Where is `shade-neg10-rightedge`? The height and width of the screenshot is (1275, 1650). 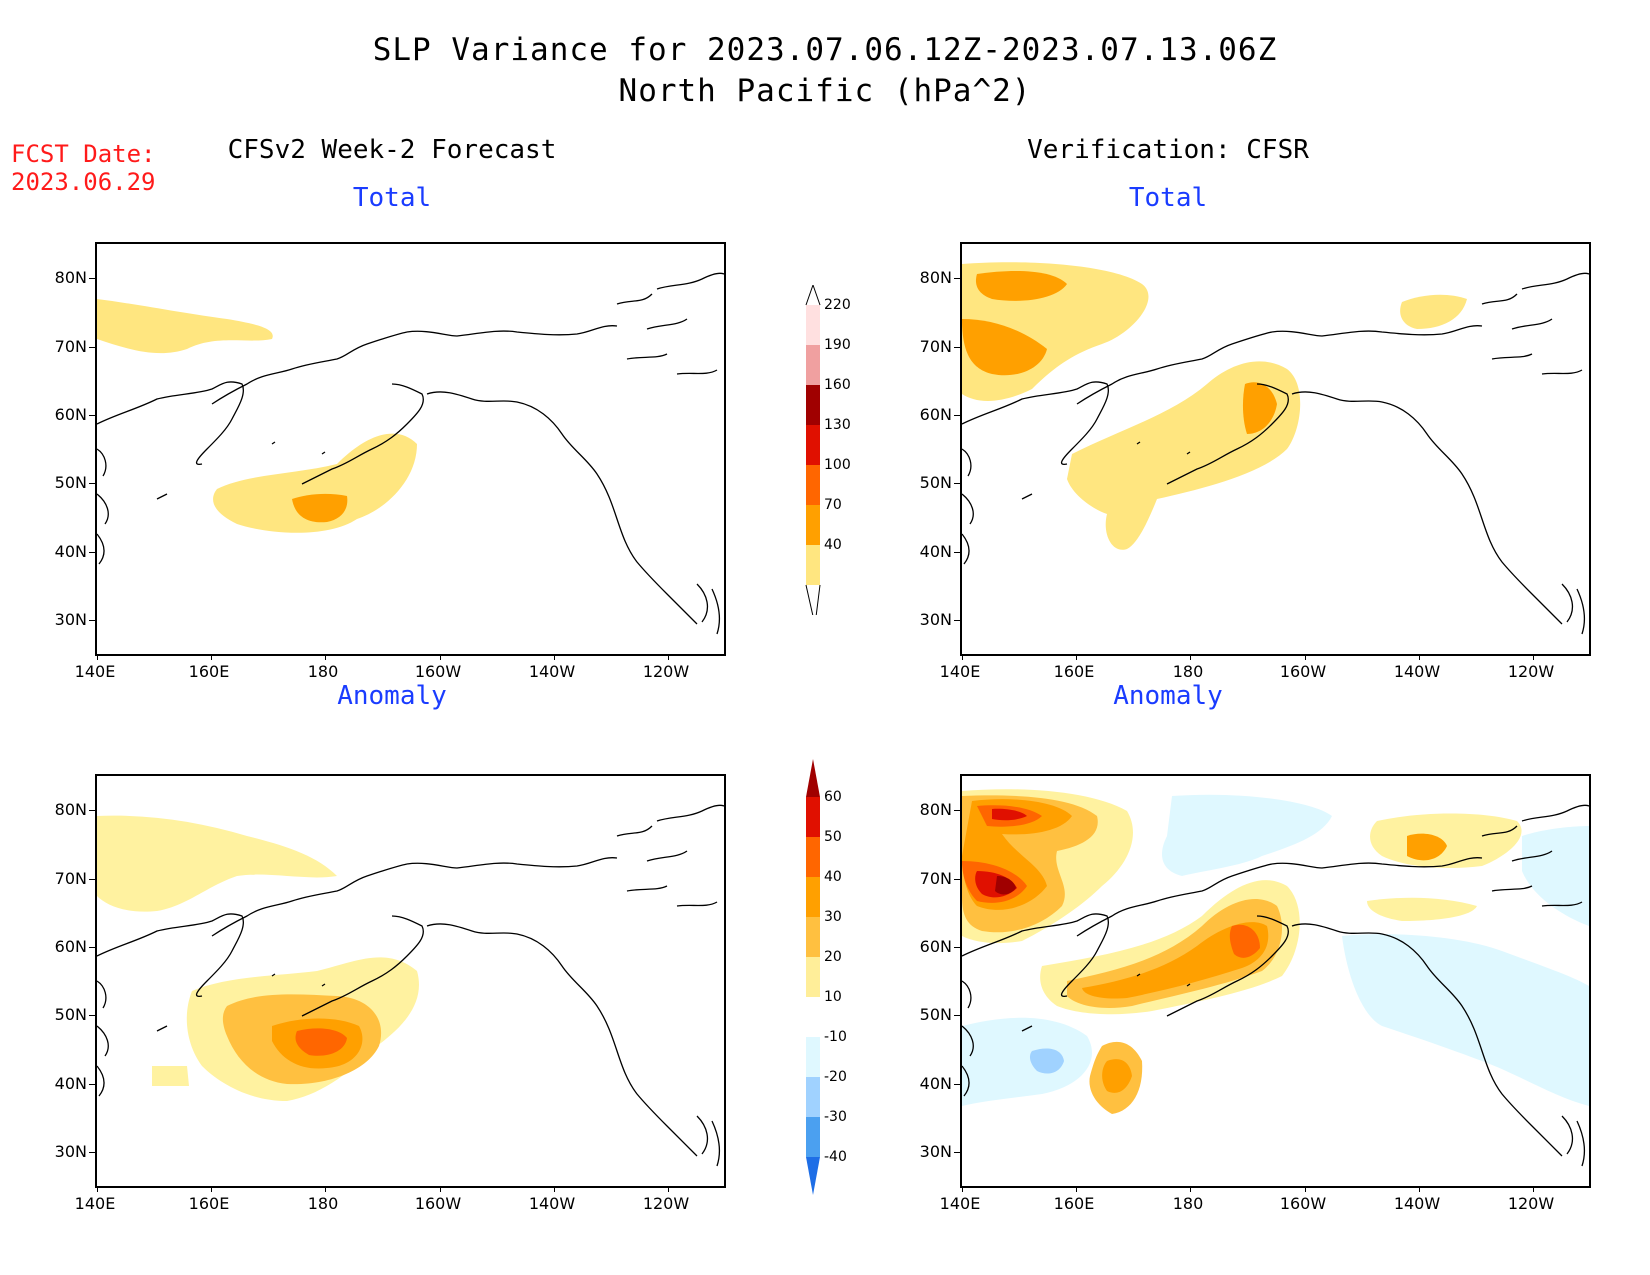
shade-neg10-rightedge is located at coordinates (1555, 876).